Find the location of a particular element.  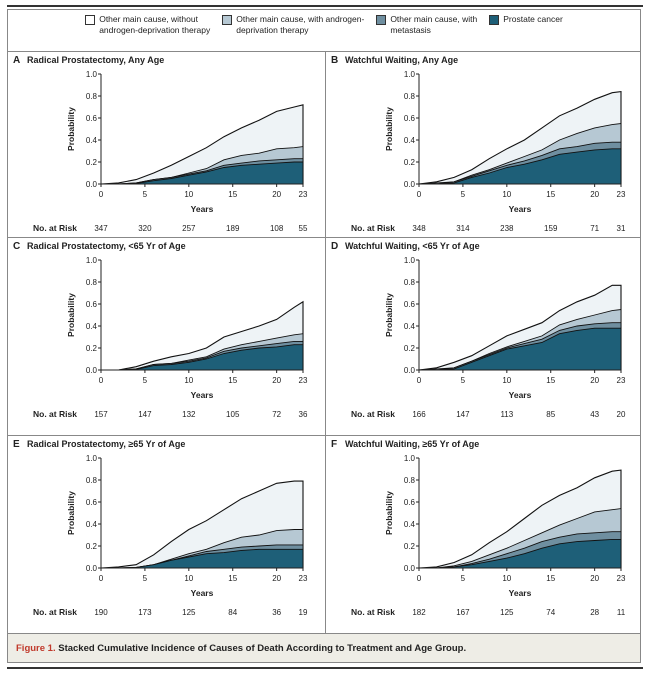

legend-item-prostate-cancer: Prostate cancer is located at coordinates (526, 19).